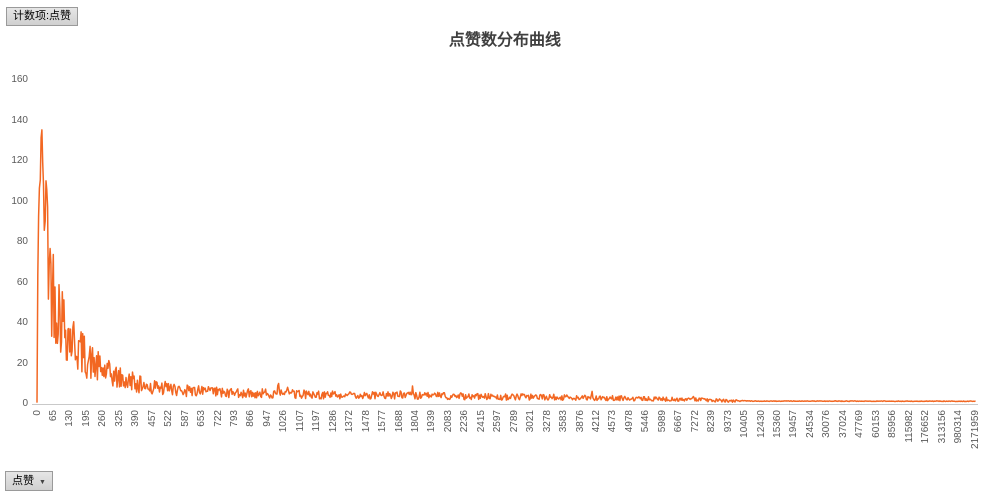 The image size is (986, 496). Describe the element at coordinates (333, 421) in the screenshot. I see `x-tick-label: 1286` at that location.